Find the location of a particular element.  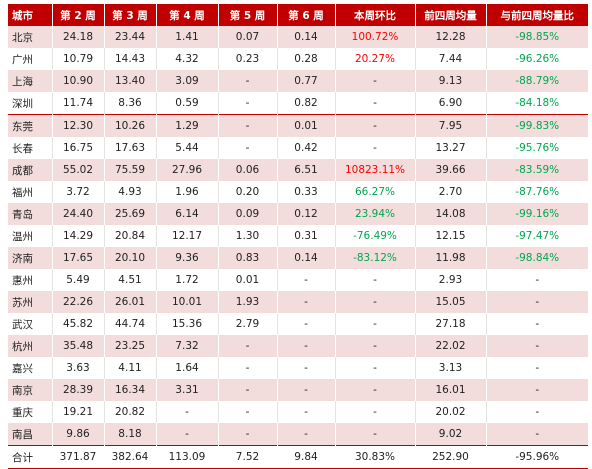

cell-prev4-avg: 2.93 is located at coordinates (450, 280).